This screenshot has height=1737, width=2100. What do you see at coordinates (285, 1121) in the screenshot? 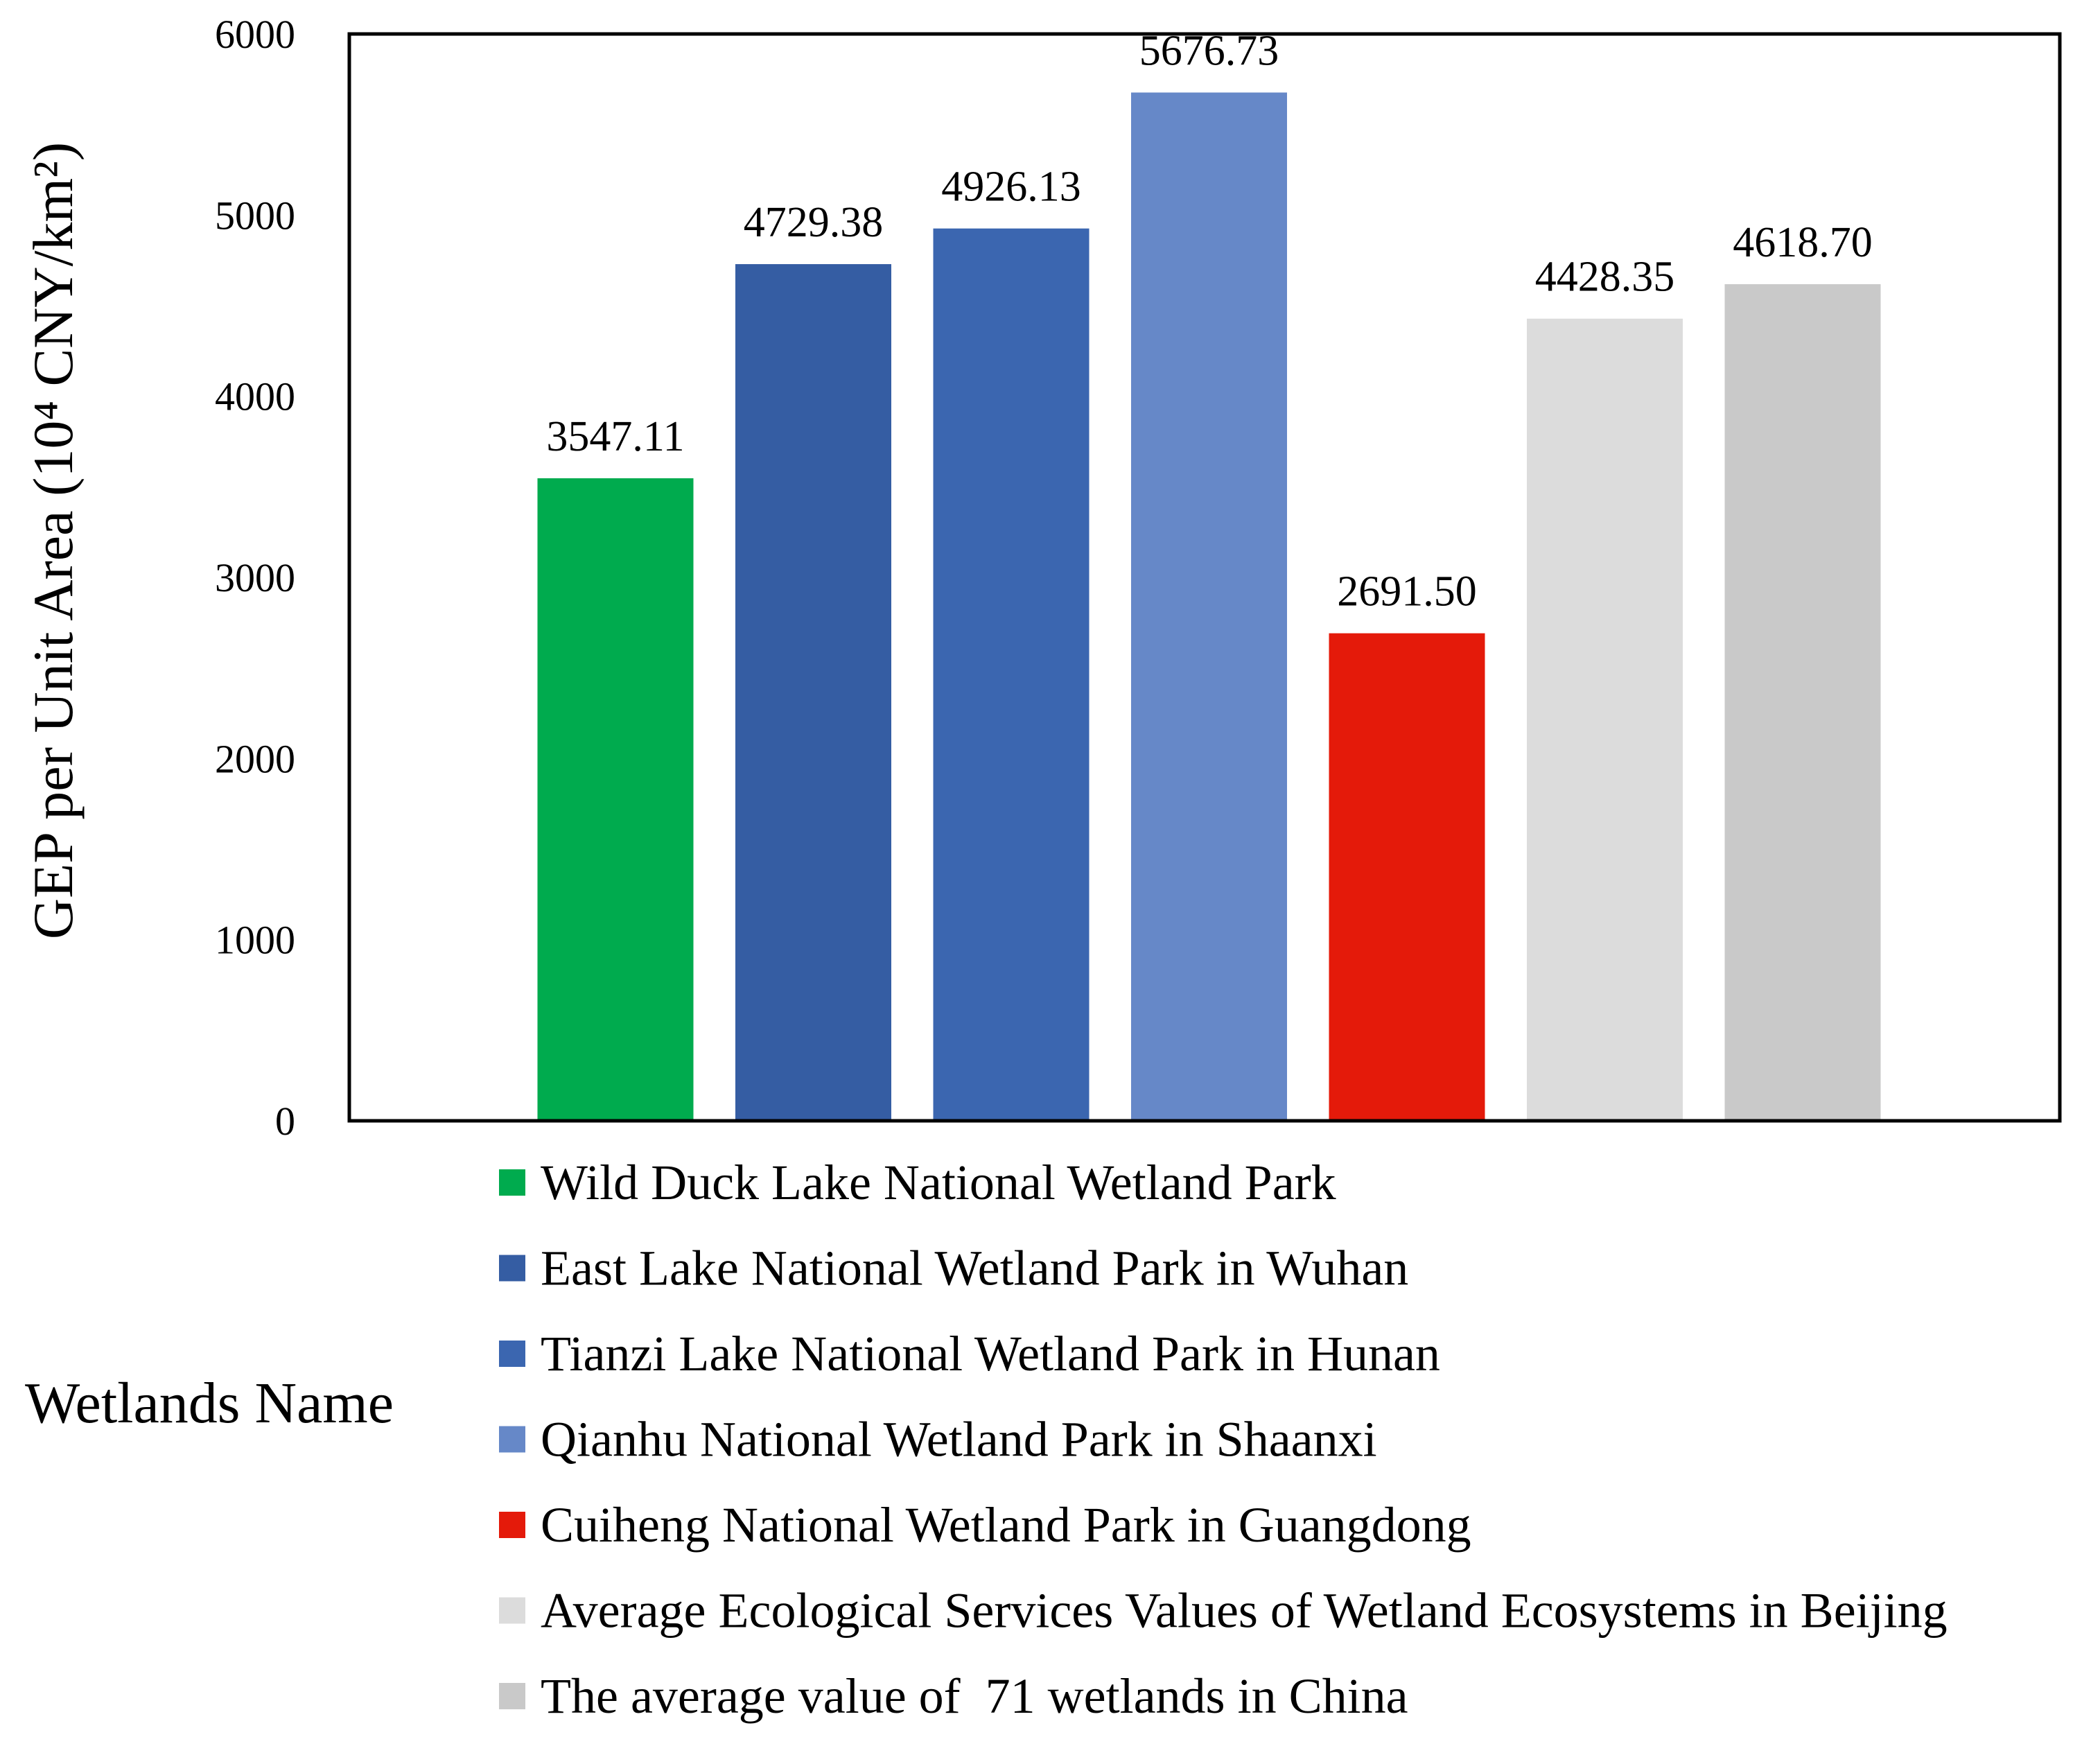
I see `y-tick-label: 0` at bounding box center [285, 1121].